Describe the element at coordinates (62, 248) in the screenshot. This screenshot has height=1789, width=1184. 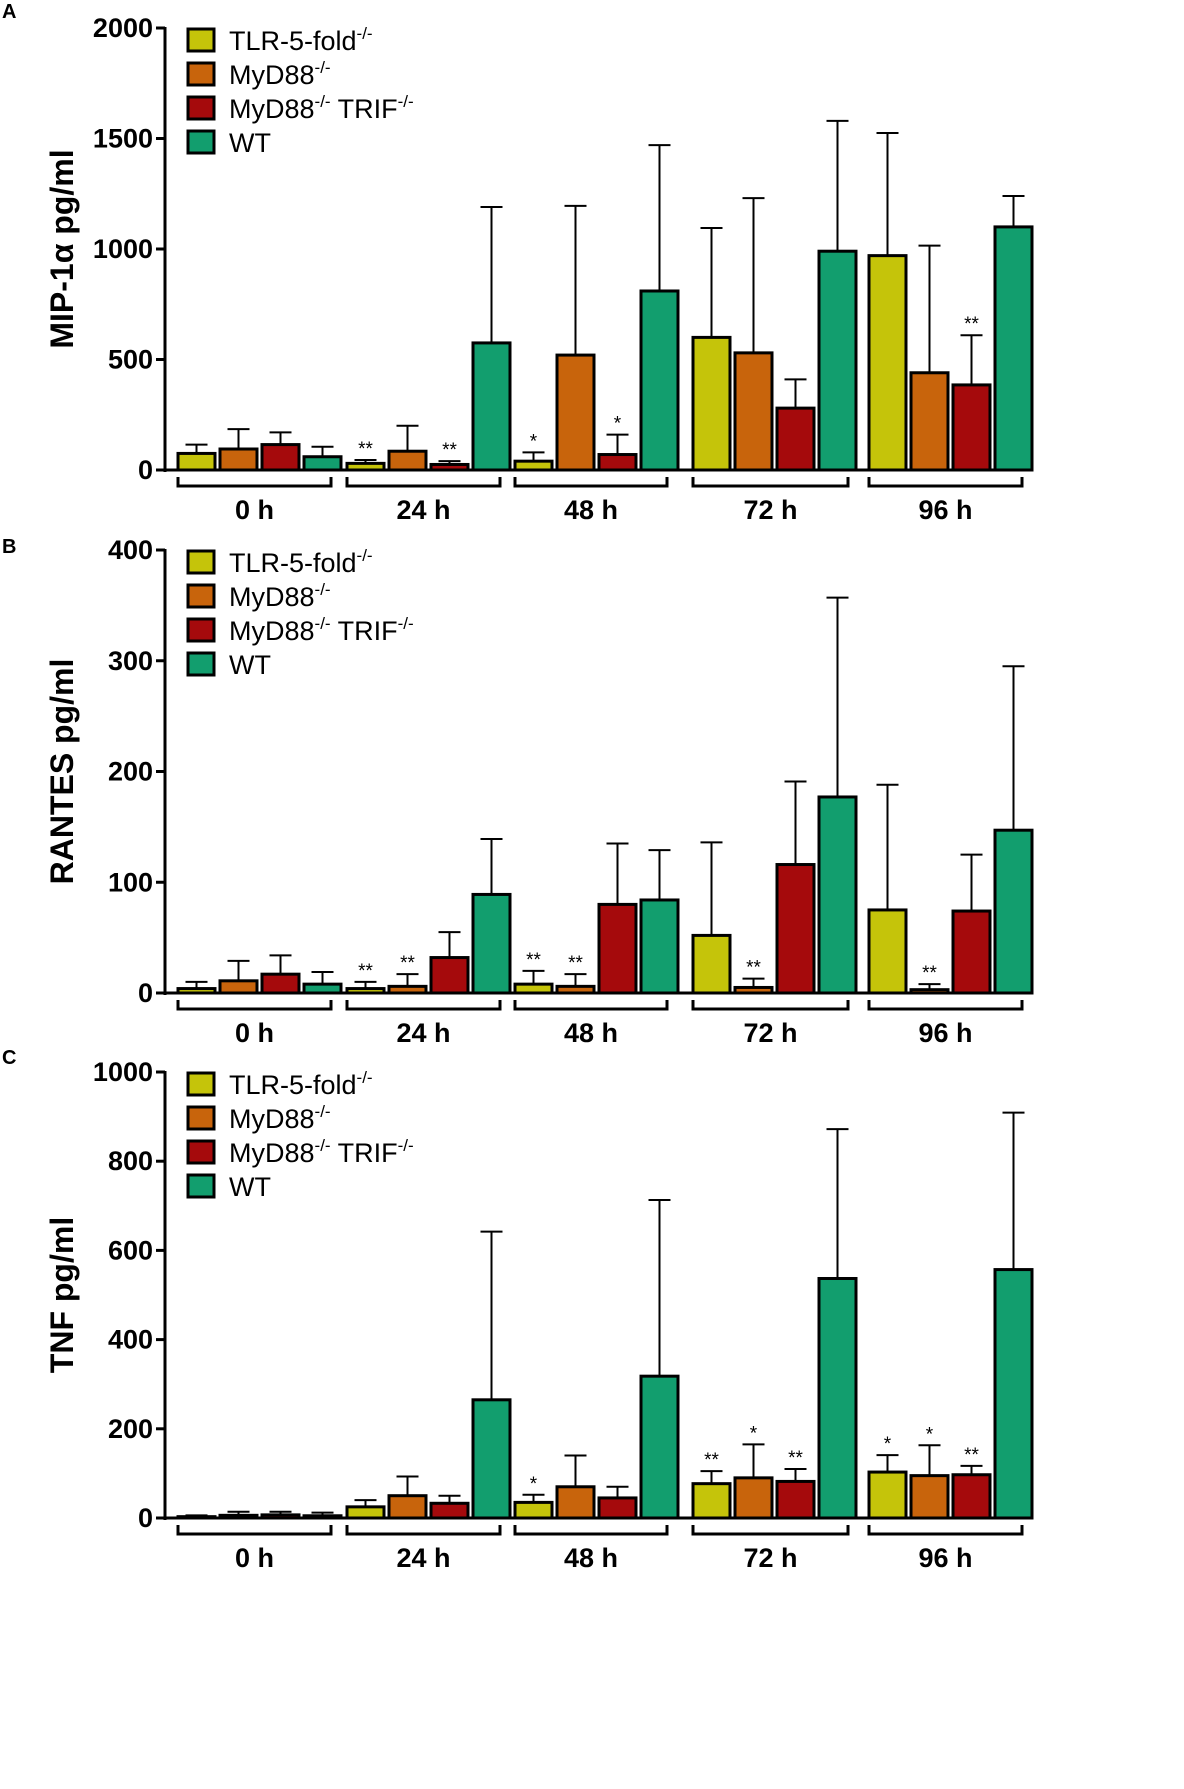
I see `y-axis-label: MIP-1α pg/ml` at that location.